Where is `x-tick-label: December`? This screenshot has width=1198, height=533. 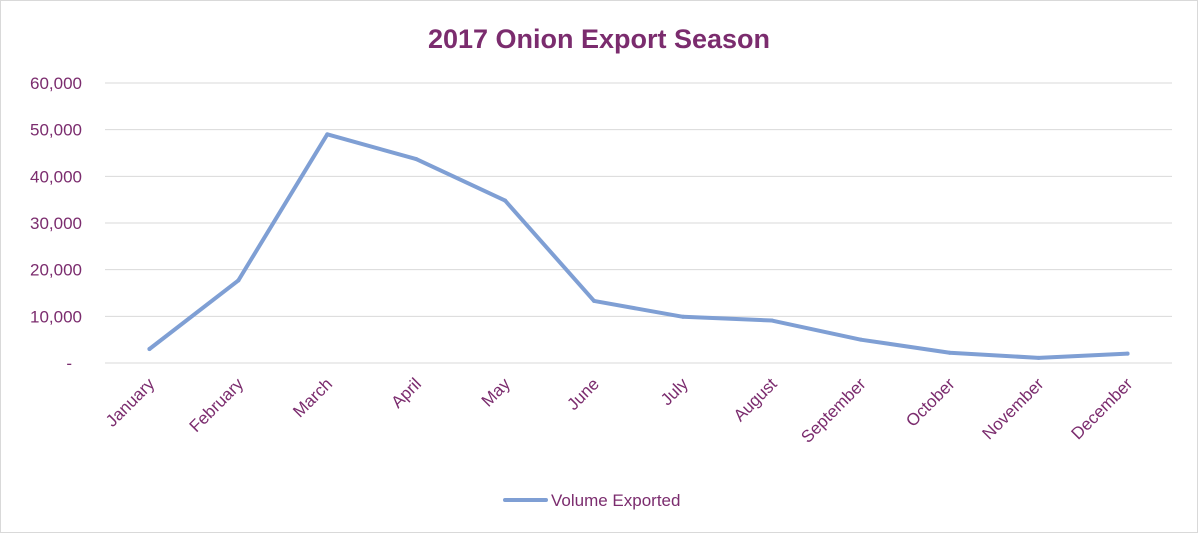
x-tick-label: December is located at coordinates (1101, 408).